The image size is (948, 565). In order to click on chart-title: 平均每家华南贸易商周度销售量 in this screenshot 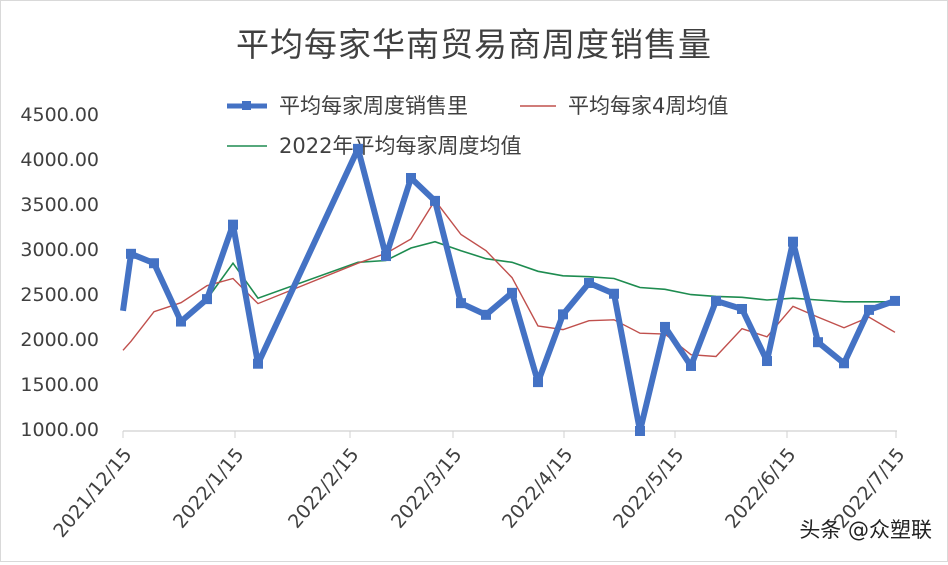, I will do `click(474, 44)`.